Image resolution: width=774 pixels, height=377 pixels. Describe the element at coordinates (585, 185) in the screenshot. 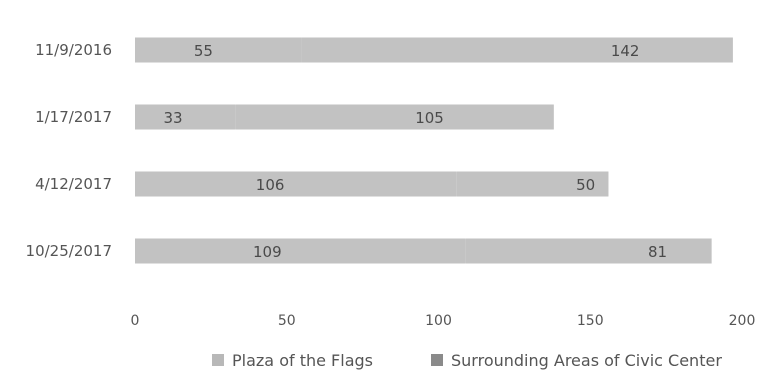

I see `data-label-surrounding-2: 50` at that location.